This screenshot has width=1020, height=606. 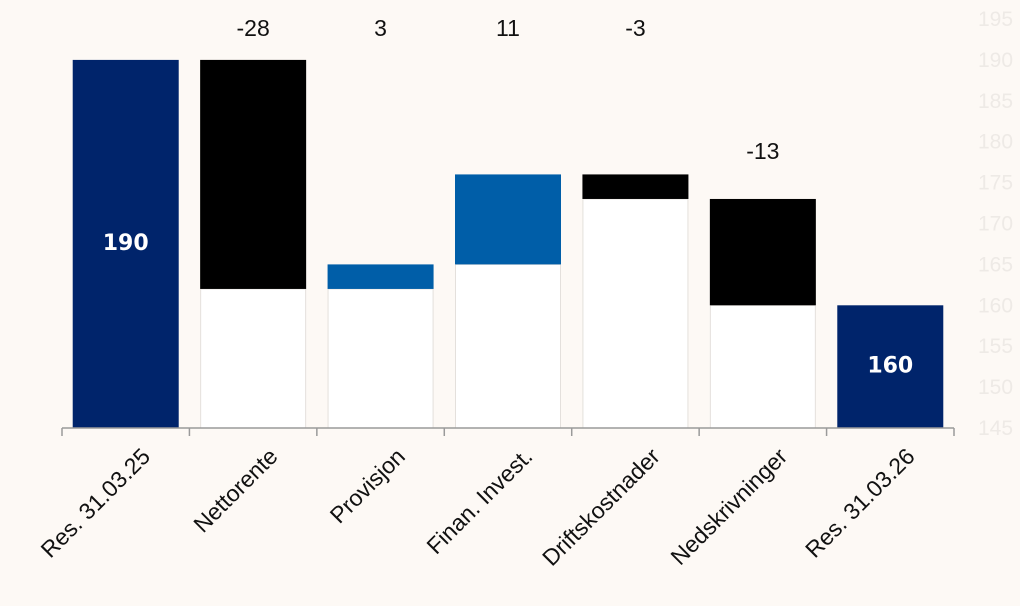 What do you see at coordinates (995, 101) in the screenshot?
I see `y-tick-label: 185` at bounding box center [995, 101].